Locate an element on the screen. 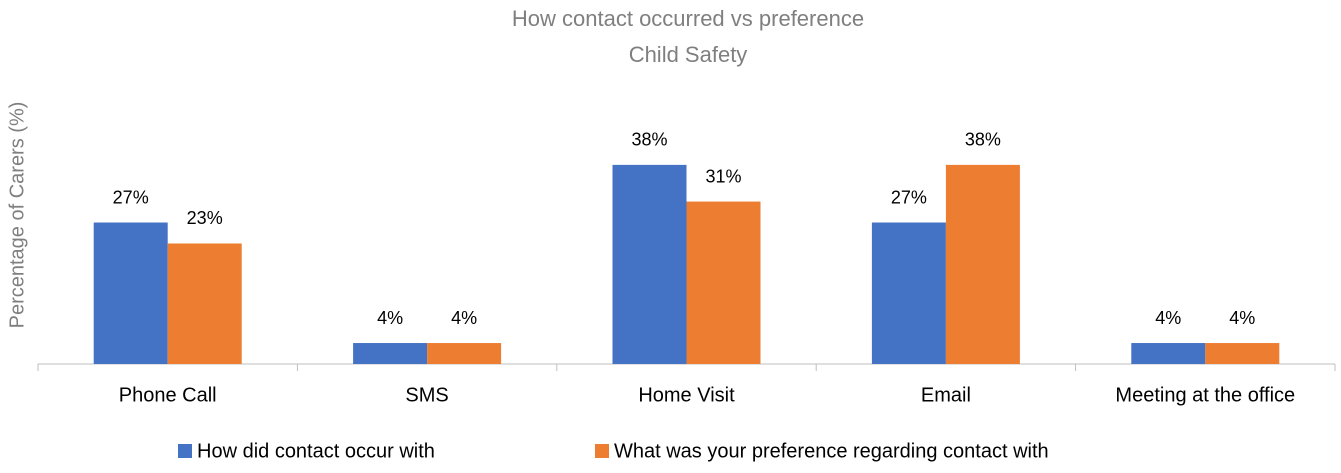 This screenshot has height=473, width=1341. data-label: 23% is located at coordinates (205, 218).